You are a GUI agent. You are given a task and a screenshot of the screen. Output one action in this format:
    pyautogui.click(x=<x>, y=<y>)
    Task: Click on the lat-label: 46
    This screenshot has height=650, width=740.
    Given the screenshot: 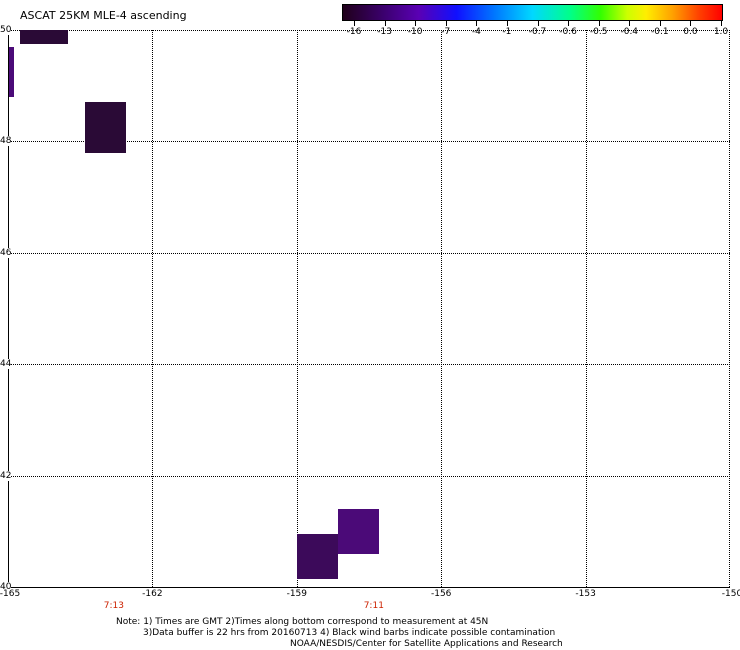 What is the action you would take?
    pyautogui.click(x=6, y=252)
    